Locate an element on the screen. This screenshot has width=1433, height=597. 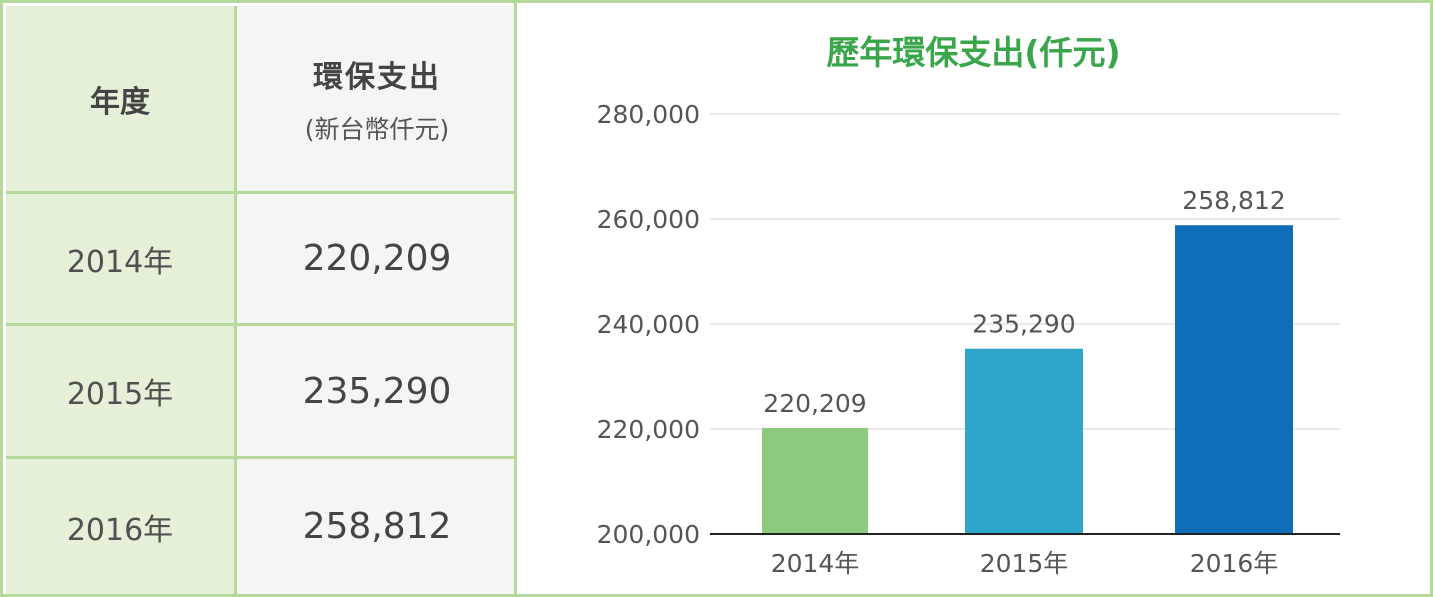
y-tick-label: 240,000 is located at coordinates (648, 324).